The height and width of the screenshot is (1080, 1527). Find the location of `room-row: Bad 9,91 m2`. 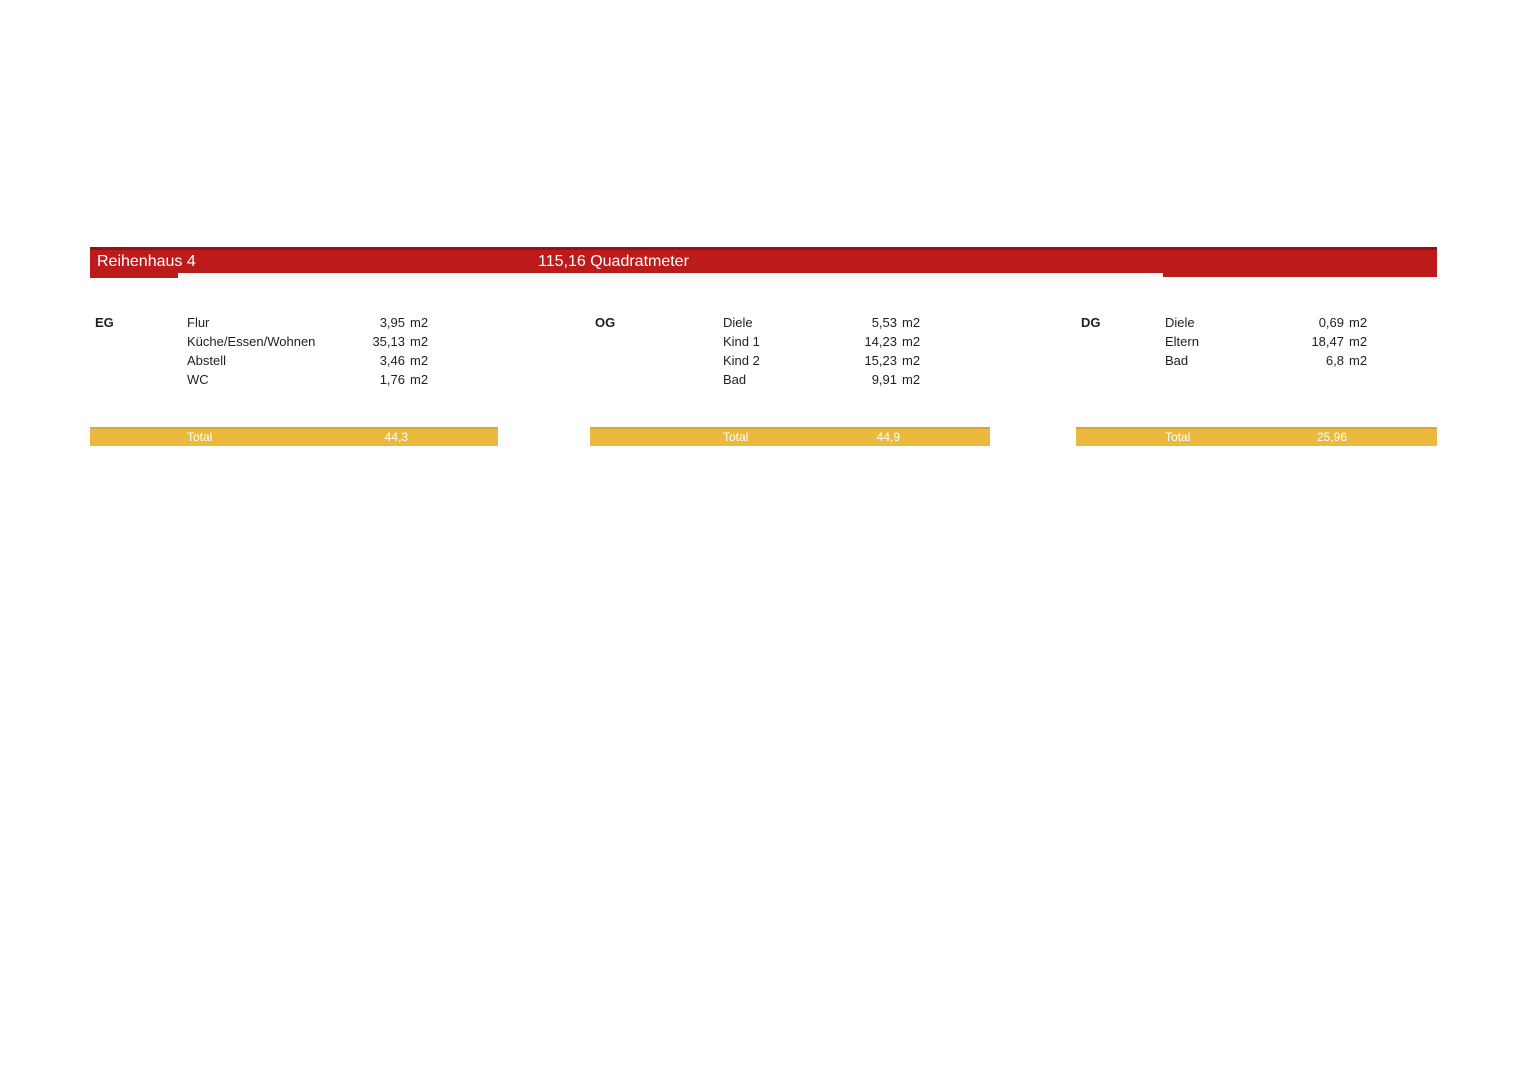

room-row: Bad 9,91 m2 is located at coordinates (790, 379).